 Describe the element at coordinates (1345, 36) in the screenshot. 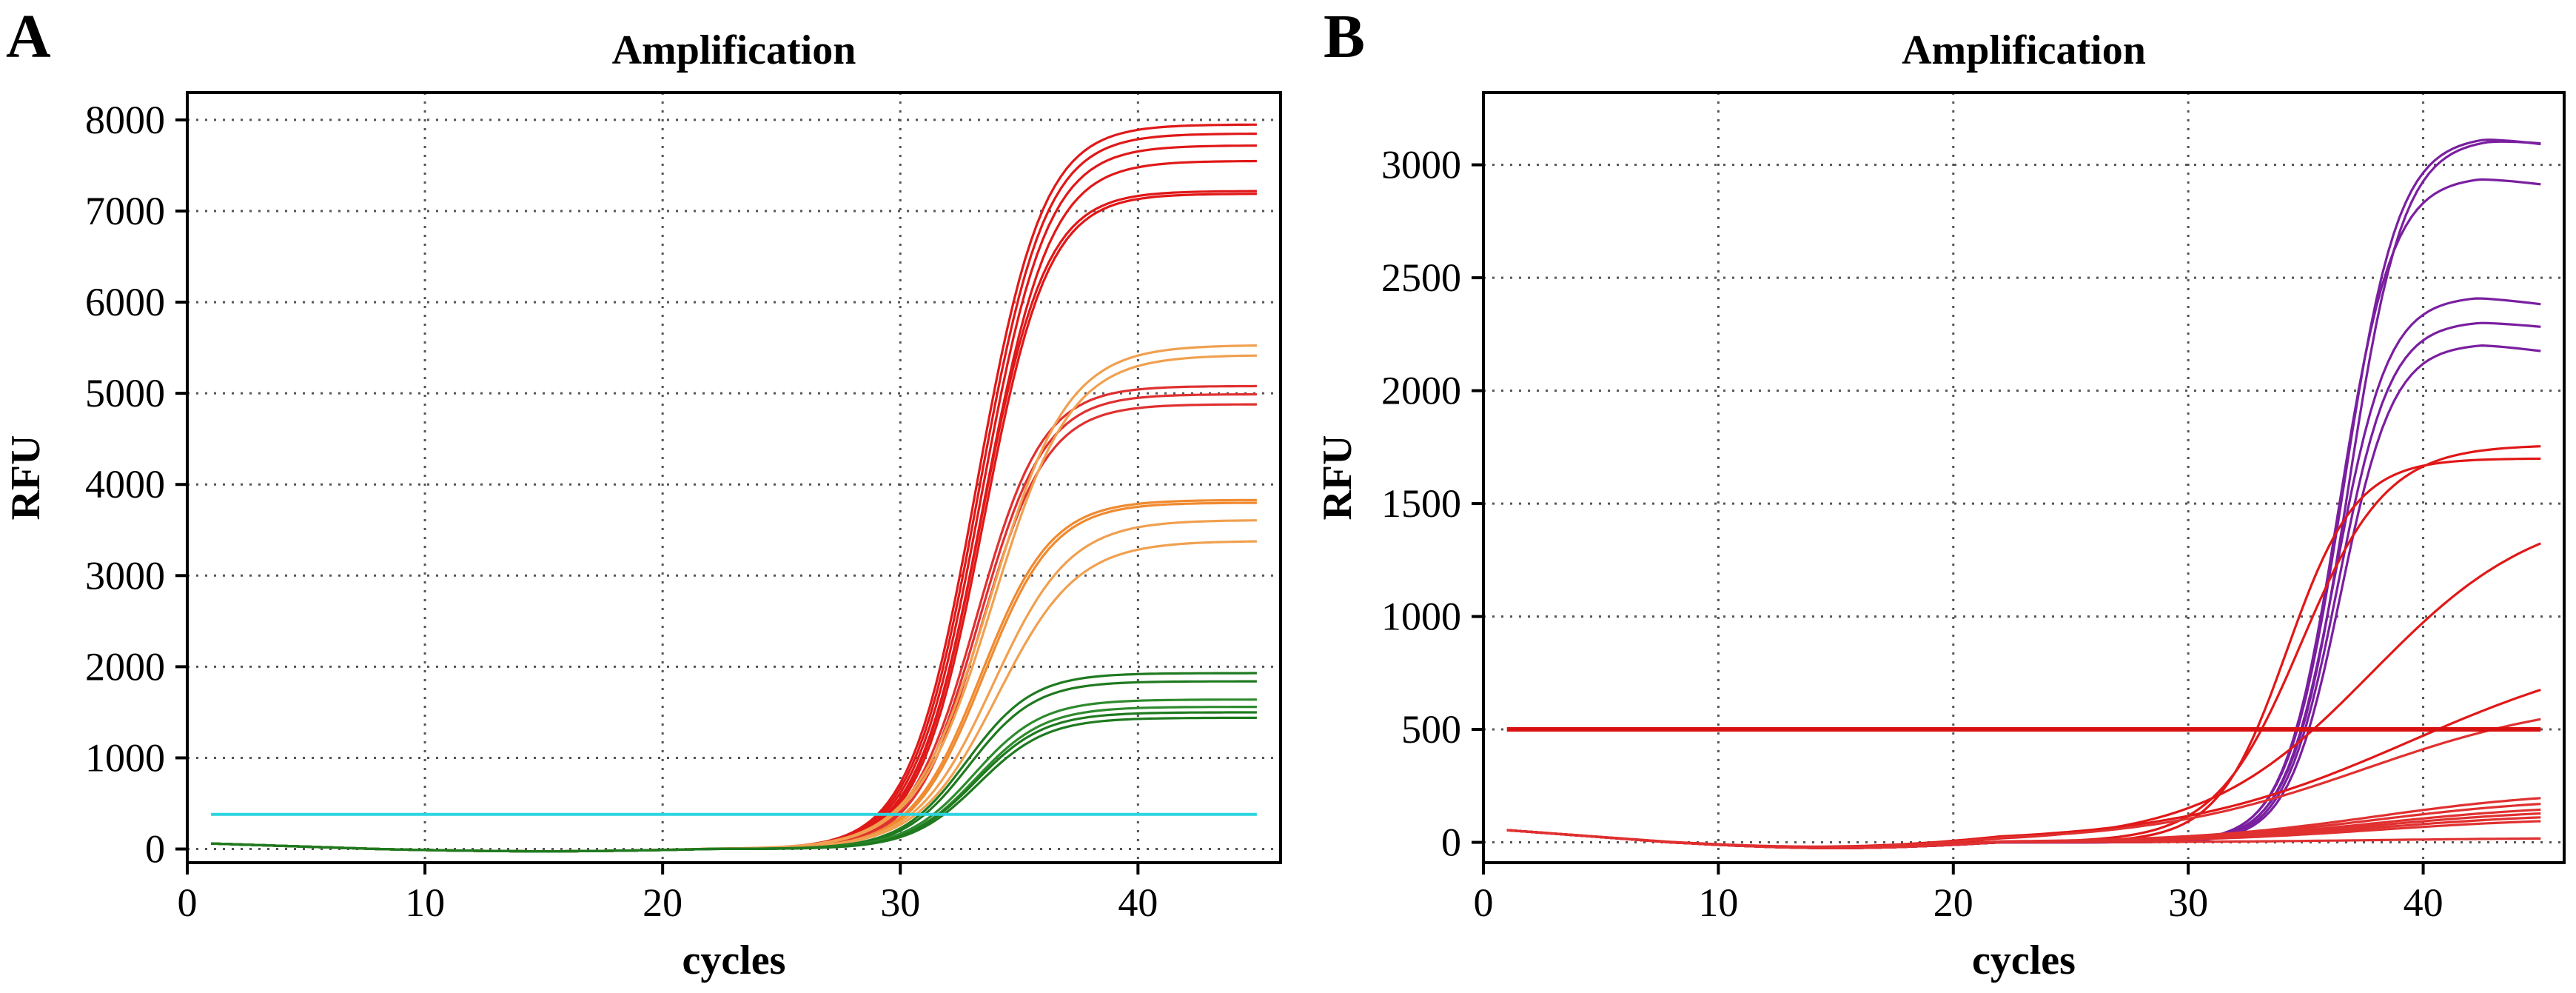

I see `panel-letter: B` at that location.